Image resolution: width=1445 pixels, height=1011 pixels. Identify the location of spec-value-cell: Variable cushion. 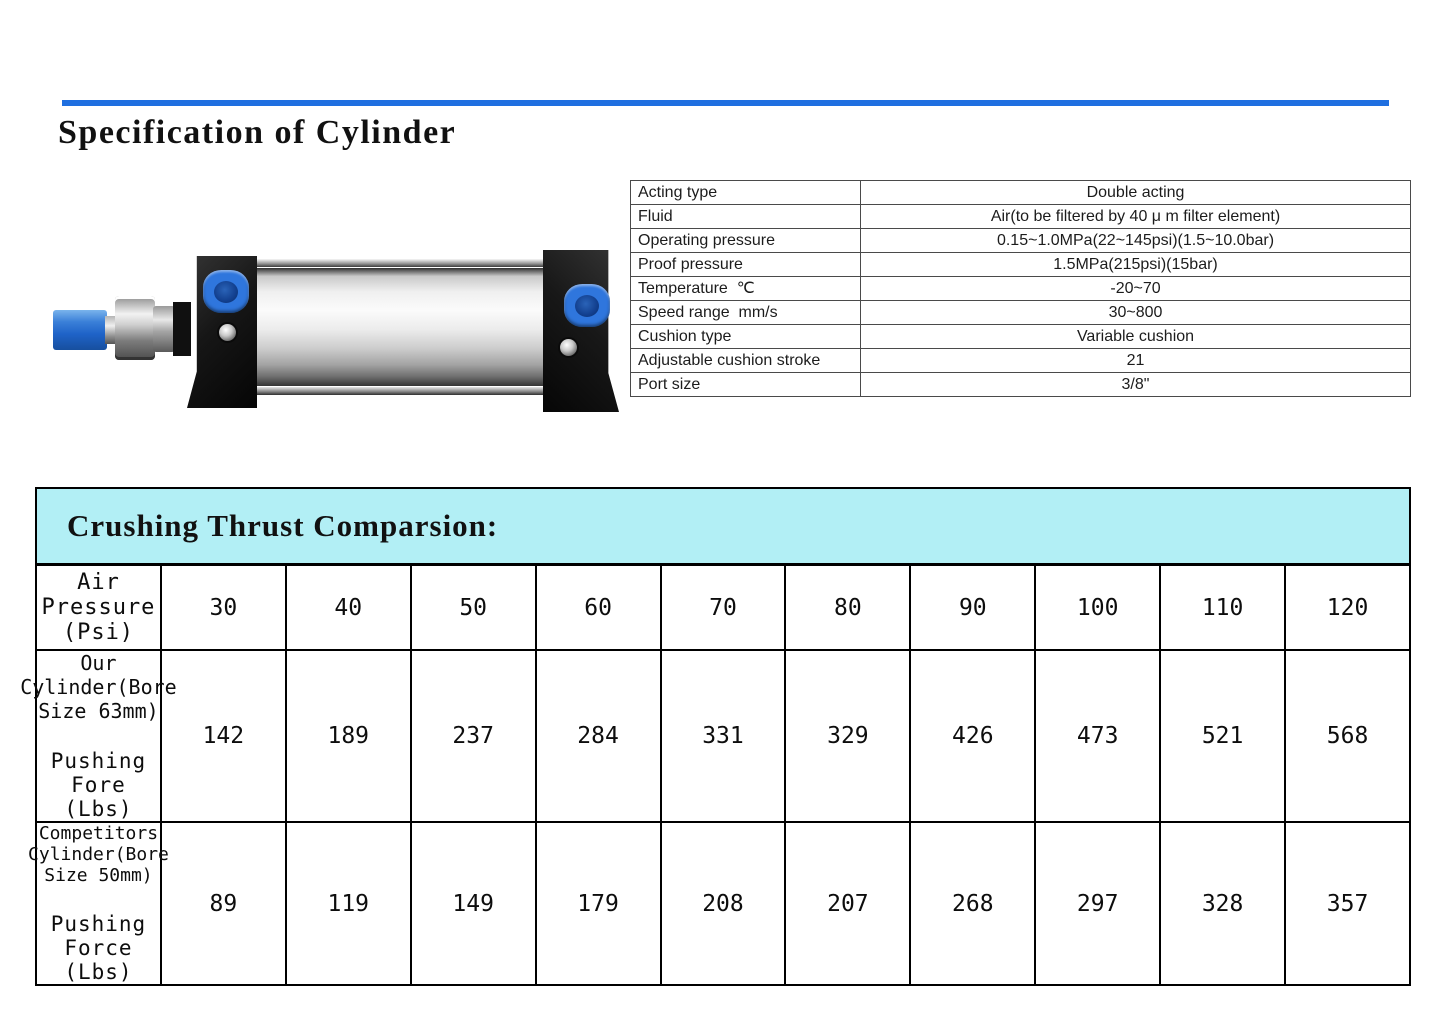
(1135, 336).